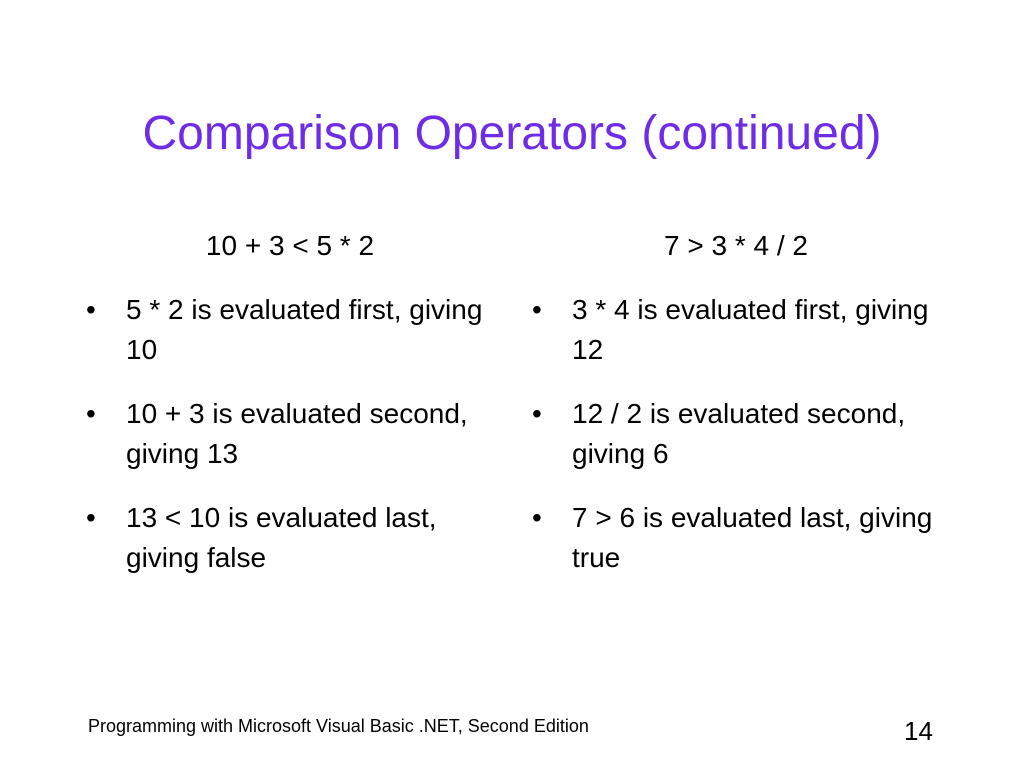 The image size is (1024, 768). I want to click on bullet-text: 7 > 6 is evaluated last, giving true, so click(752, 537).